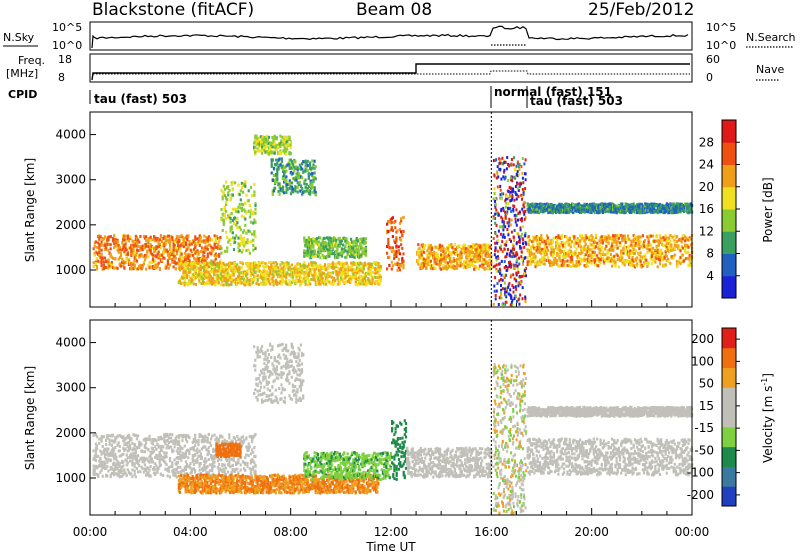  I want to click on nsky-label: N.Sky, so click(19, 37).